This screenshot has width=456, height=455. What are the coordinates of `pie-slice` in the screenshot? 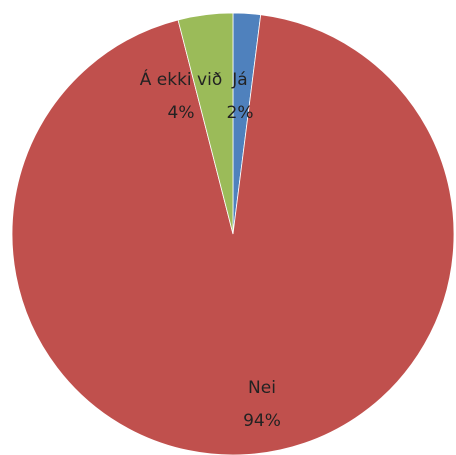 It's located at (205, 123).